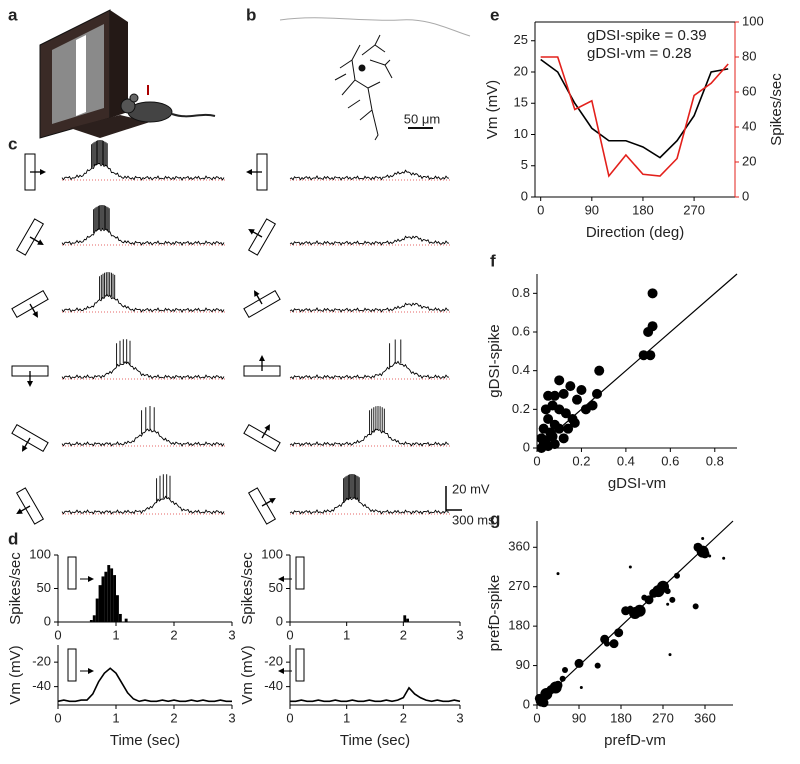 The image size is (800, 764). Describe the element at coordinates (753, 20) in the screenshot. I see `y2-tick-label: 100` at that location.